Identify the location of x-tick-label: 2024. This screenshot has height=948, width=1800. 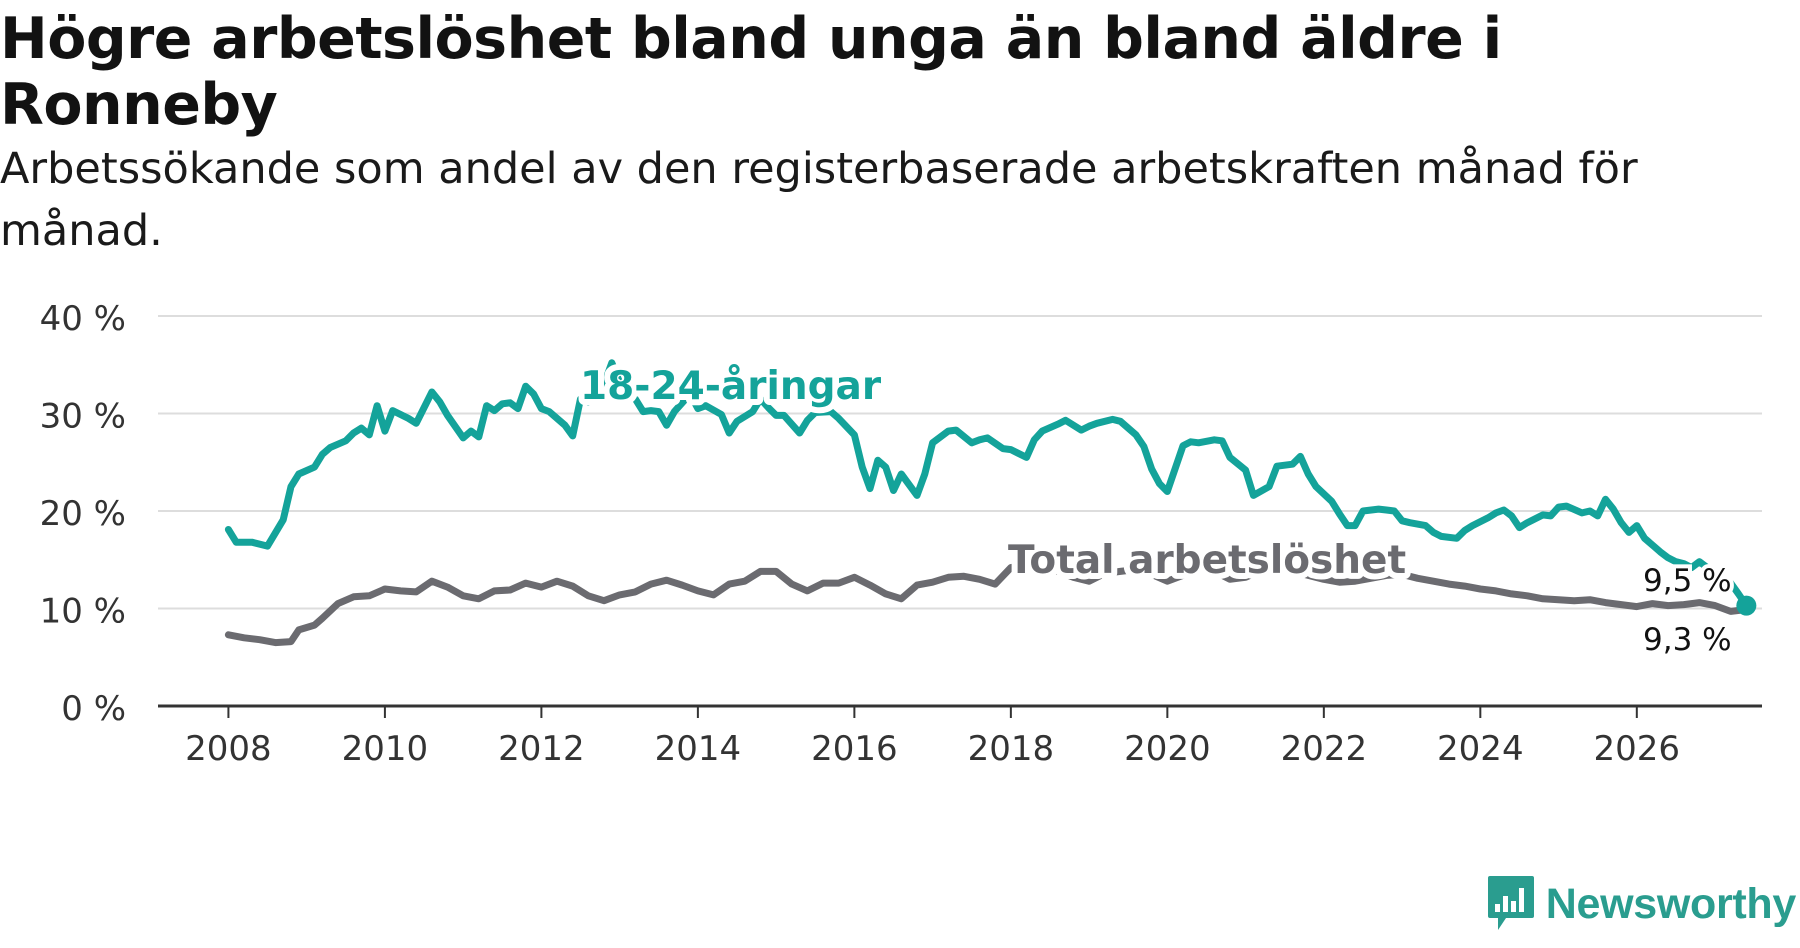
(1480, 749).